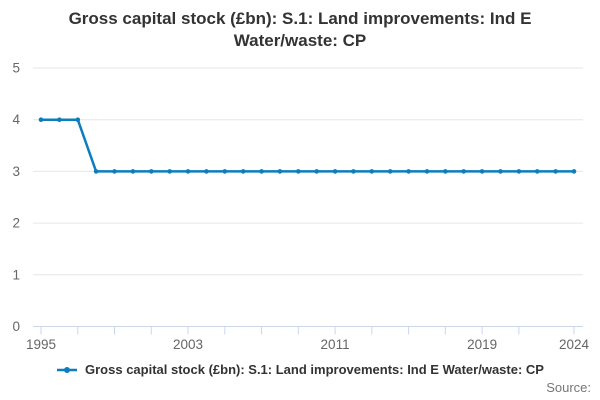 Image resolution: width=600 pixels, height=400 pixels. Describe the element at coordinates (574, 344) in the screenshot. I see `x-axis-label: 2024` at that location.